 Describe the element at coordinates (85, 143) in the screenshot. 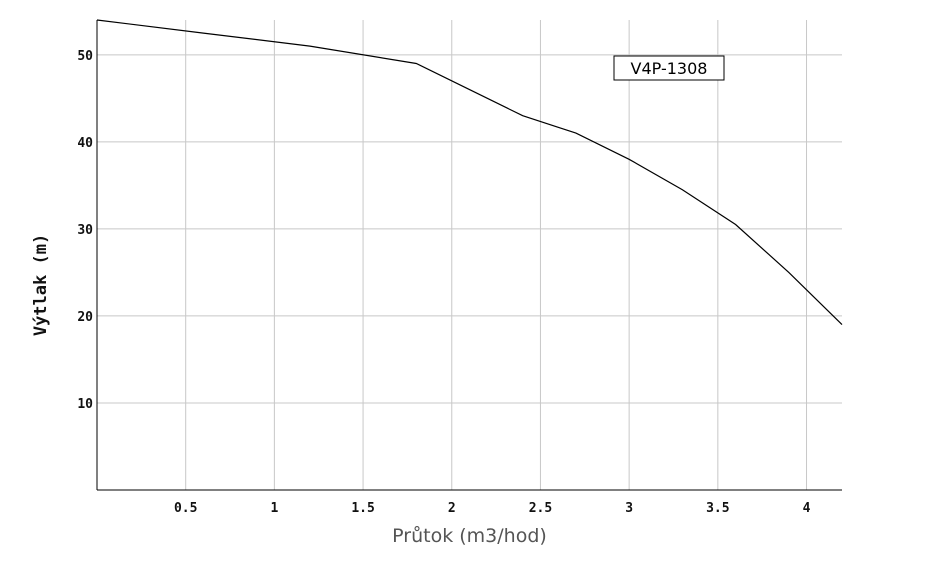

I see `y-tick-label: 40` at that location.